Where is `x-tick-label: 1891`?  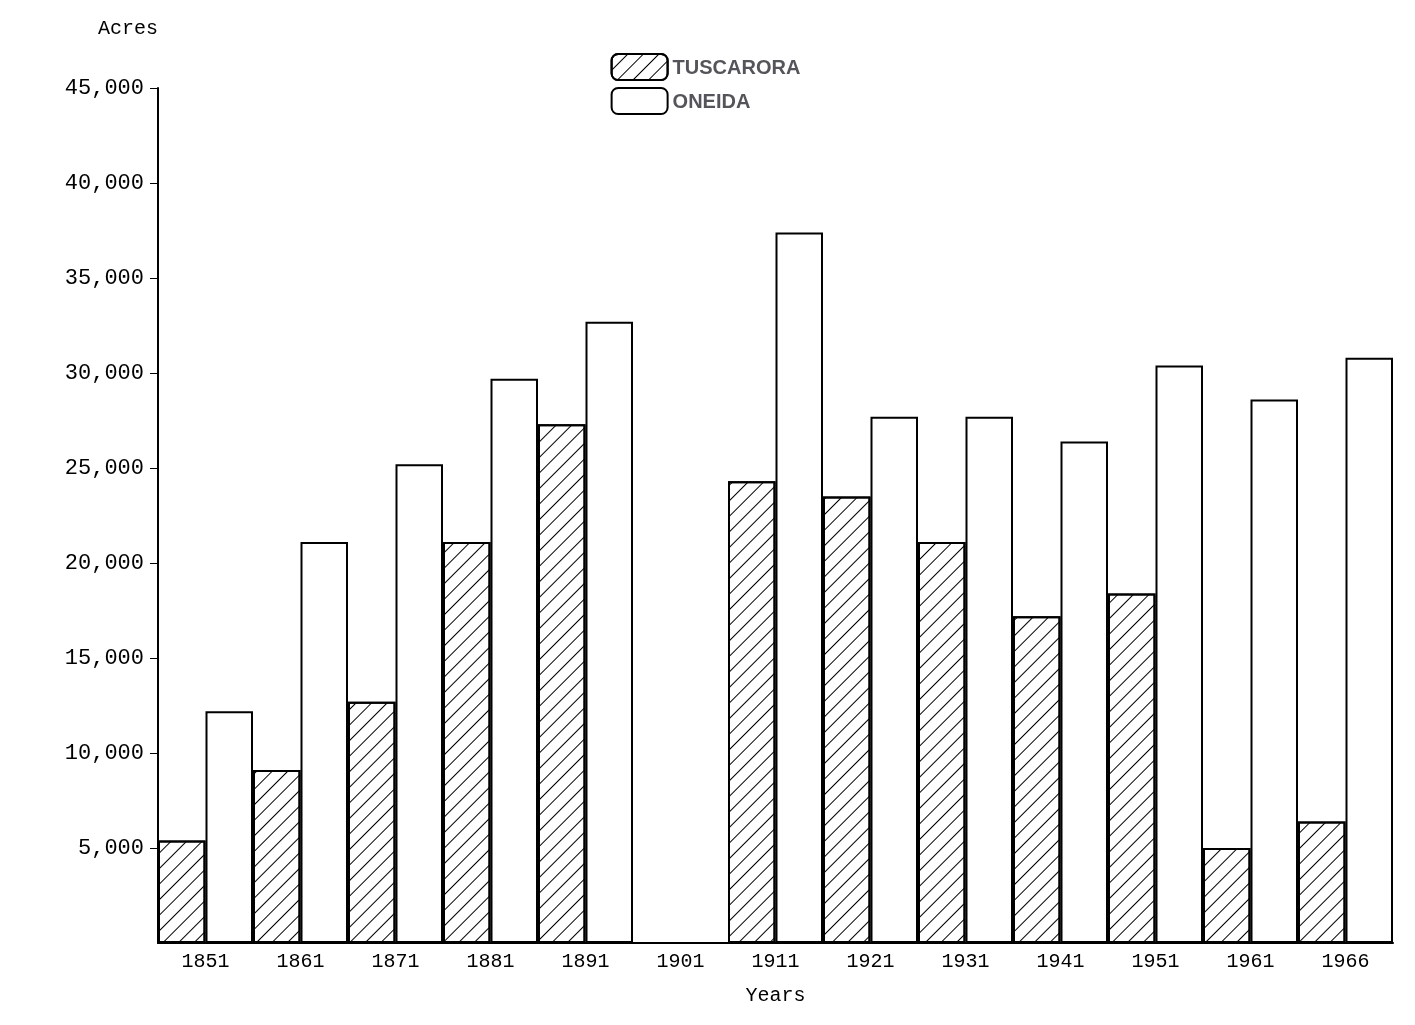
x-tick-label: 1891 is located at coordinates (585, 961).